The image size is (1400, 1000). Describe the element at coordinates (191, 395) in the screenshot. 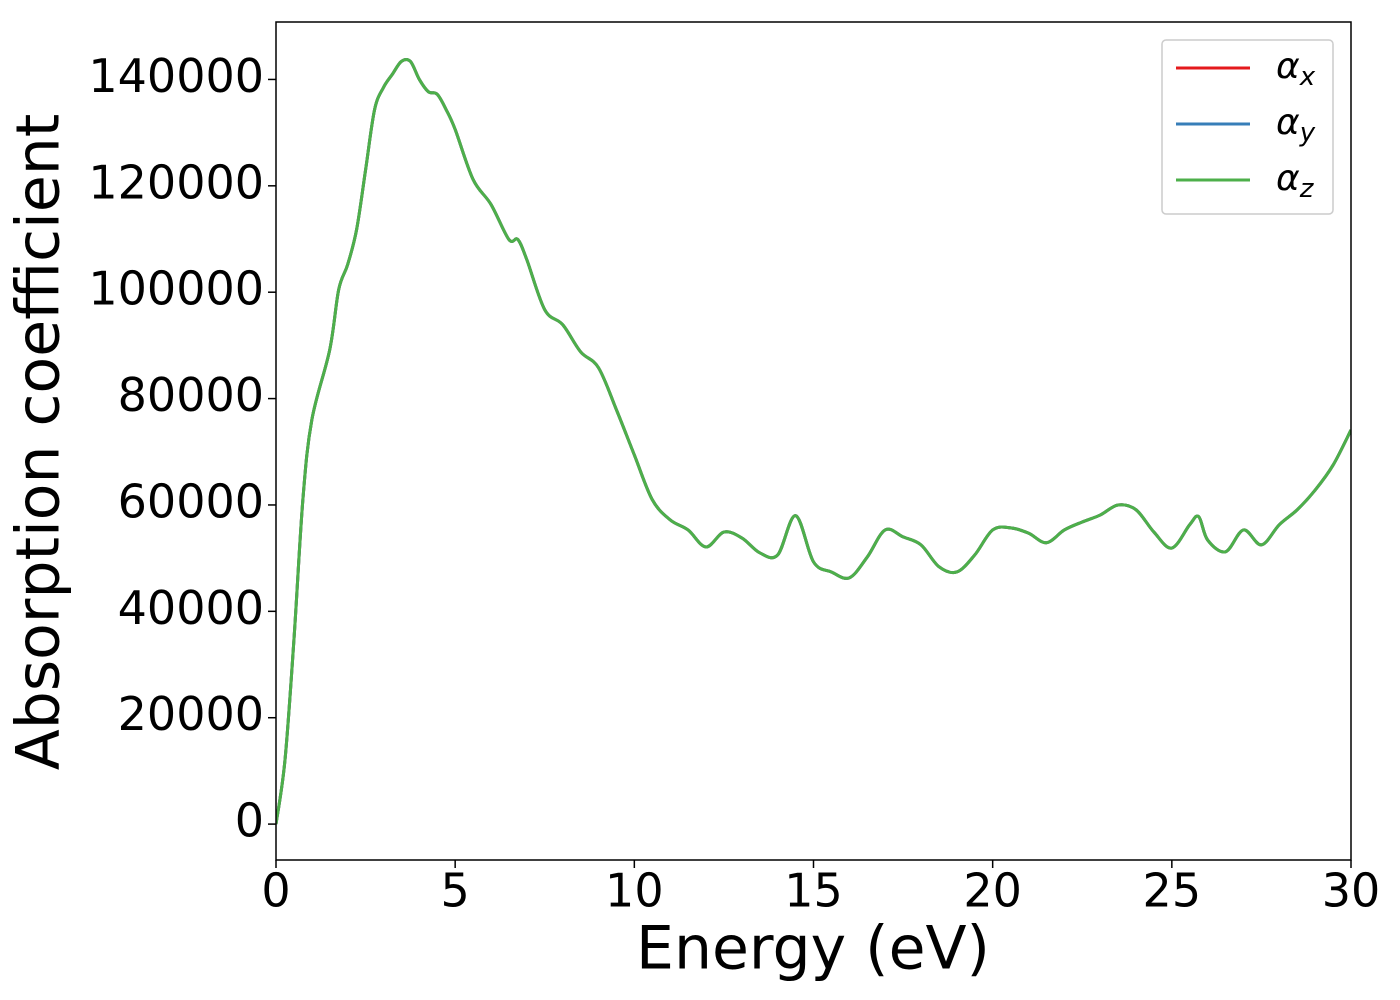

I see `y-tick-label: 80000` at that location.